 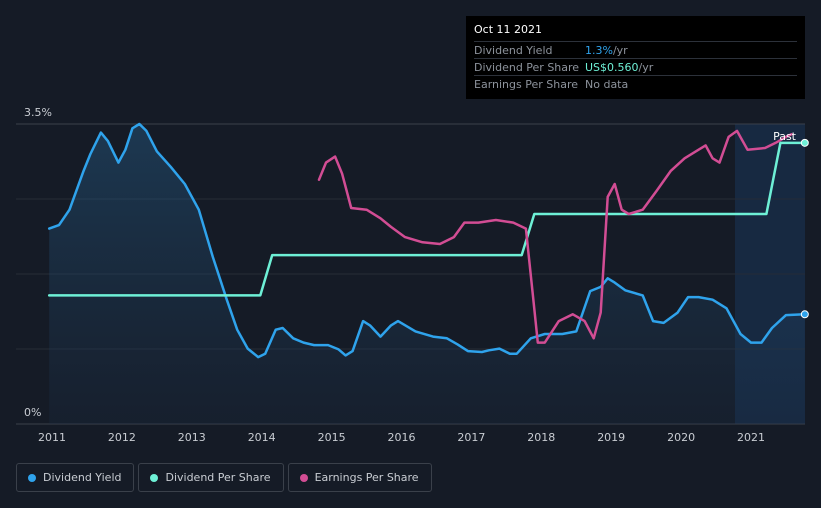 What do you see at coordinates (527, 67) in the screenshot?
I see `tooltip-label: Dividend Per Share` at bounding box center [527, 67].